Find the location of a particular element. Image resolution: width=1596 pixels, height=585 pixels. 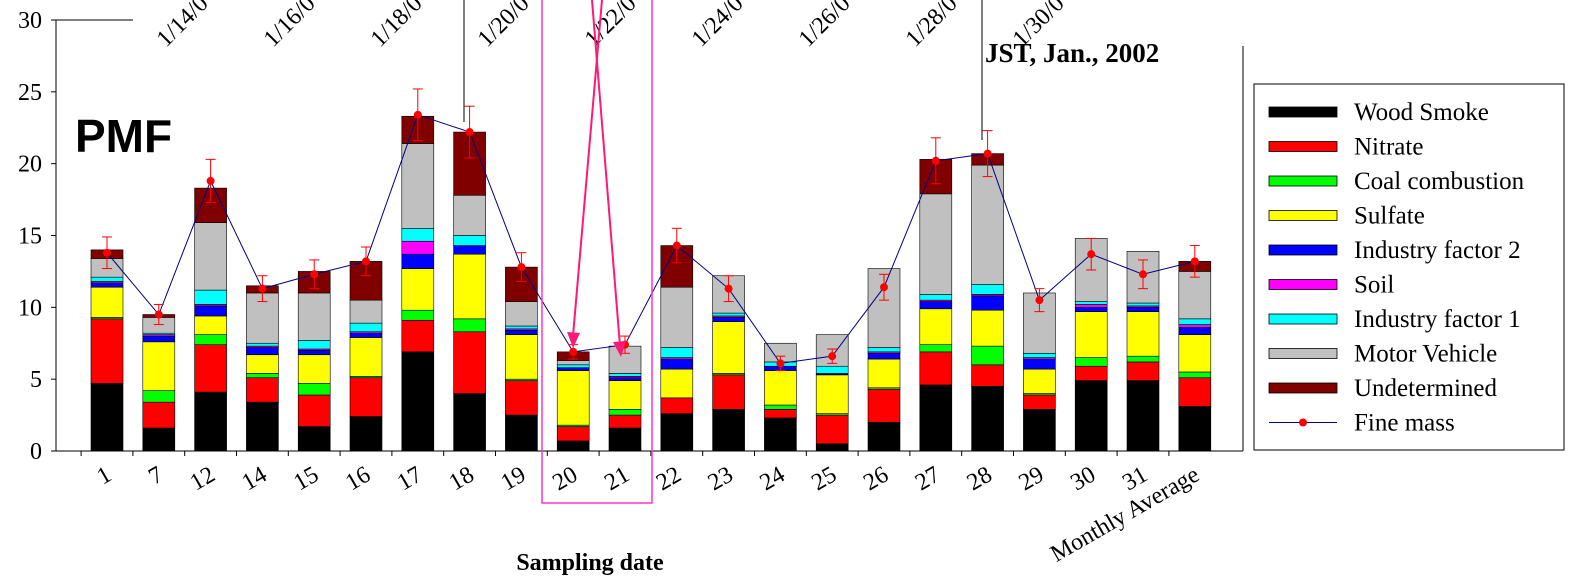

date-annotation: 1/14/0 is located at coordinates (183, 26).